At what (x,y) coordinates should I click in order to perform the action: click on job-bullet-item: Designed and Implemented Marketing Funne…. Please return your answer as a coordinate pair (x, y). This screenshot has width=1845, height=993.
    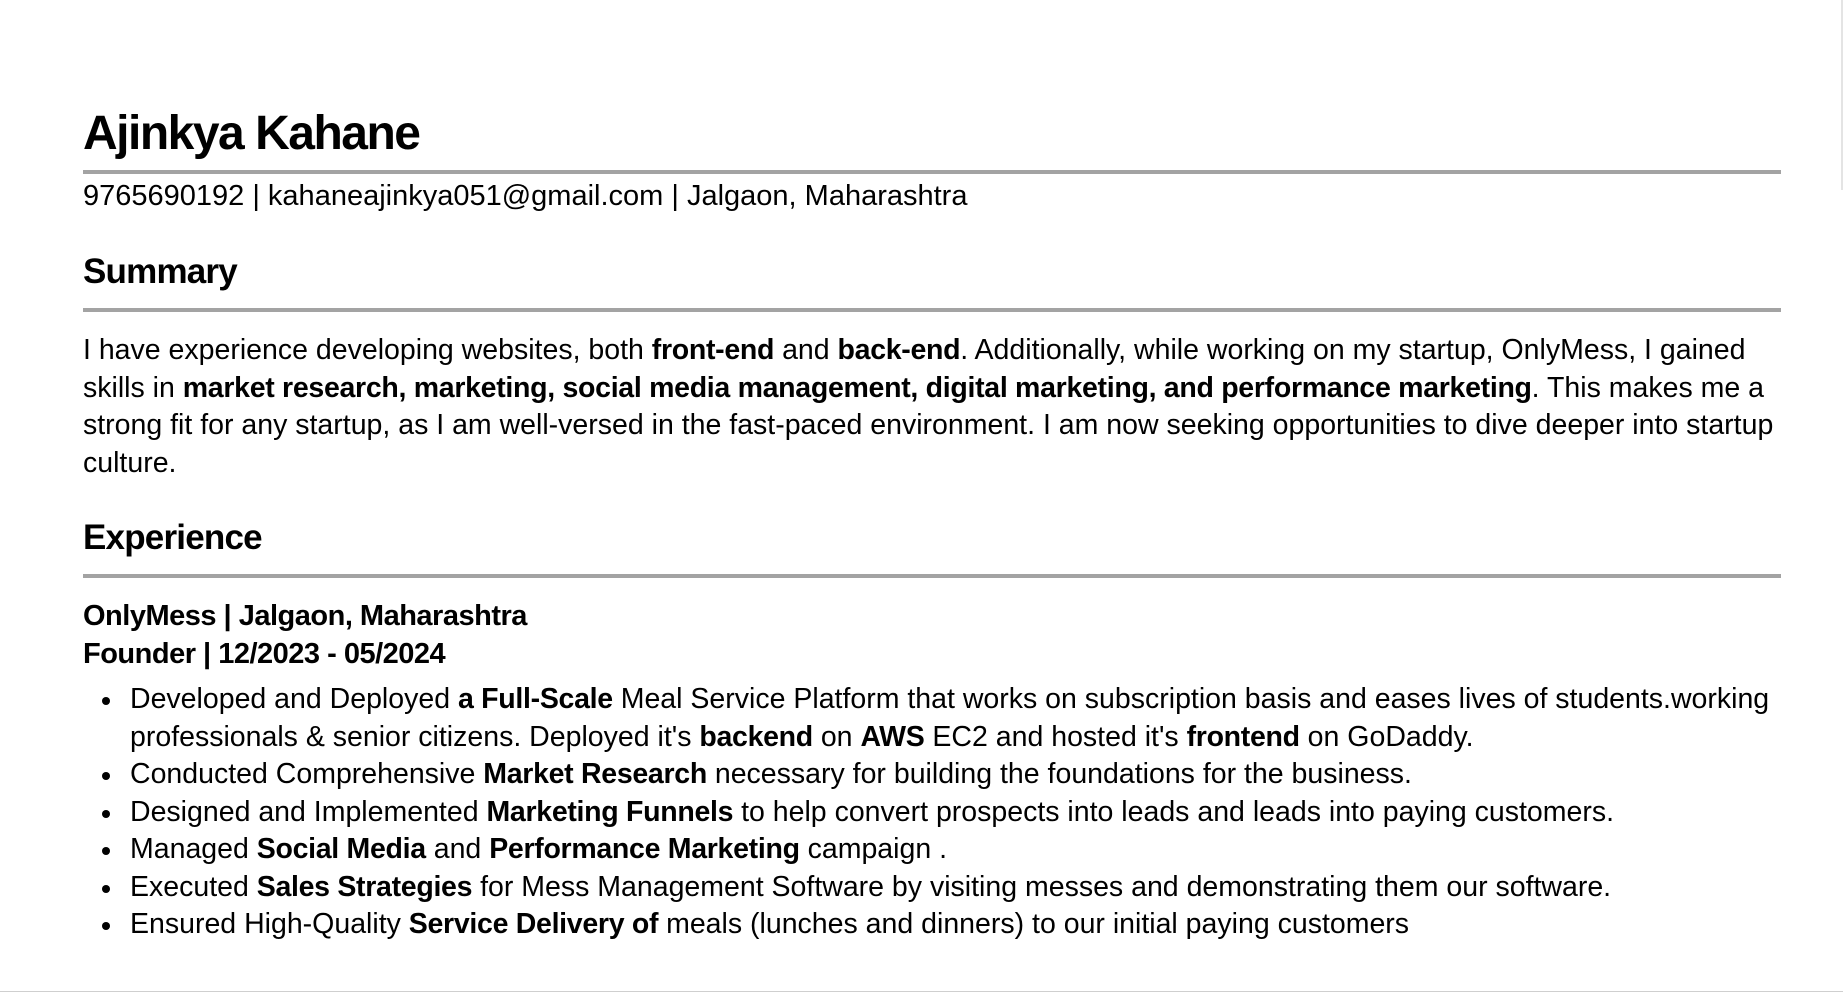
    Looking at the image, I should click on (941, 813).